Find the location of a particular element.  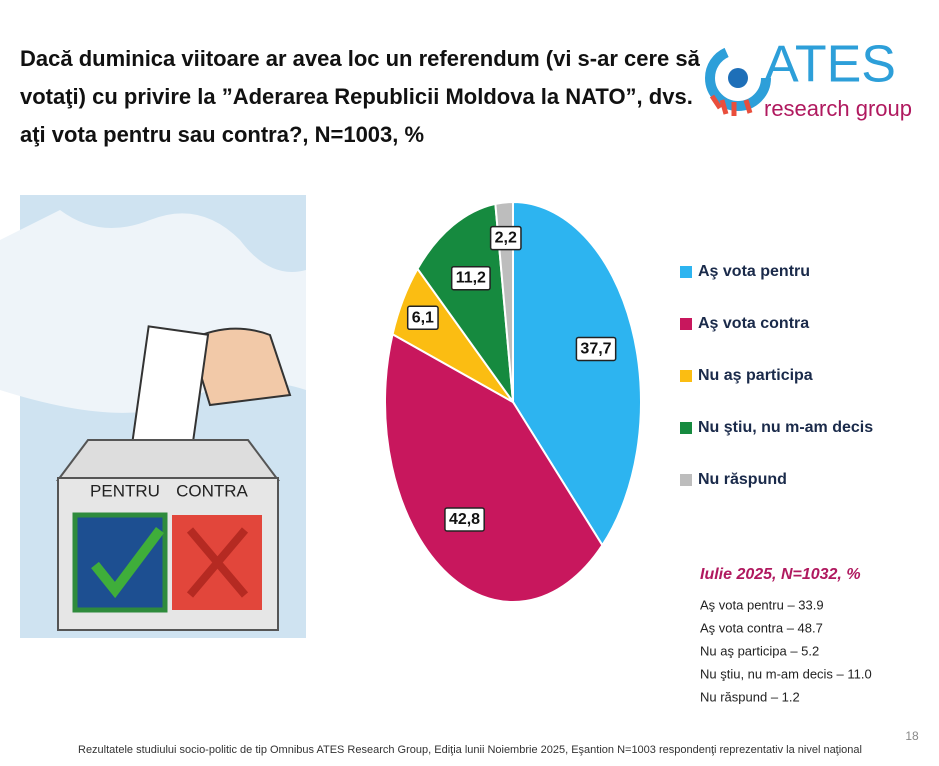

data-label-text: 42,8 is located at coordinates (464, 519).